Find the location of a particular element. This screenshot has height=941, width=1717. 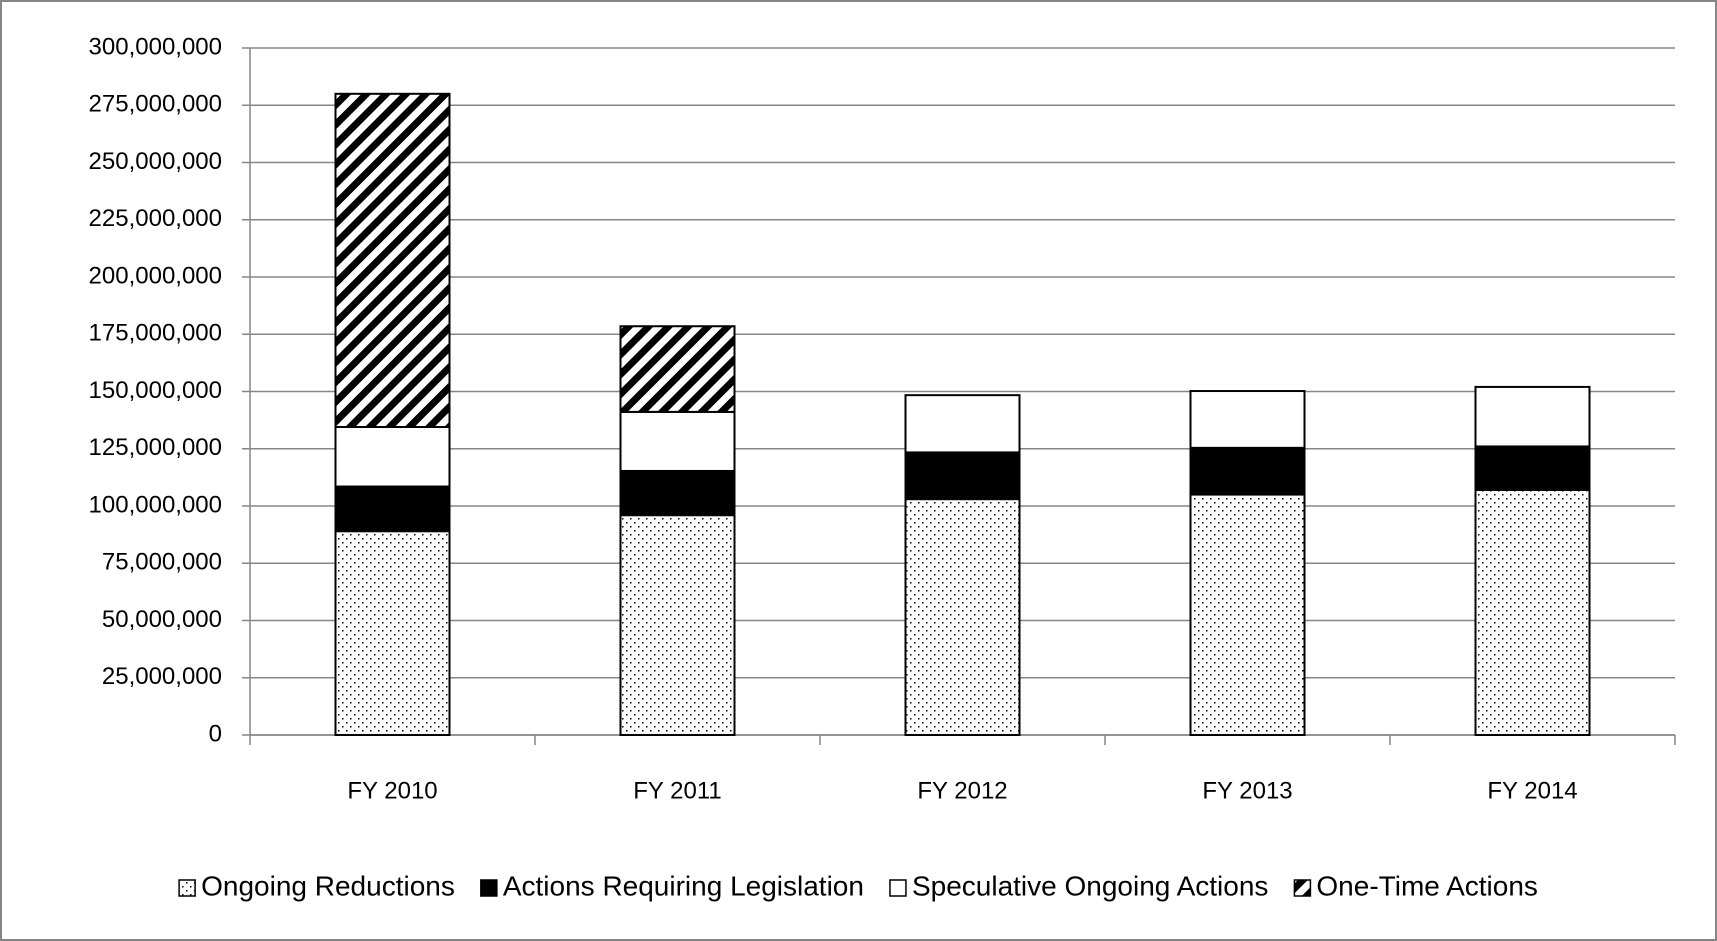

y-tick-label: 150,000,000 is located at coordinates (155, 390).